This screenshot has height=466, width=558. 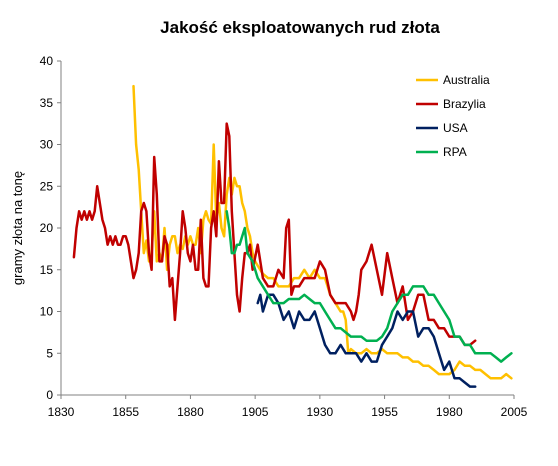 What do you see at coordinates (464, 104) in the screenshot?
I see `legend-label-brazylia: Brazylia` at bounding box center [464, 104].